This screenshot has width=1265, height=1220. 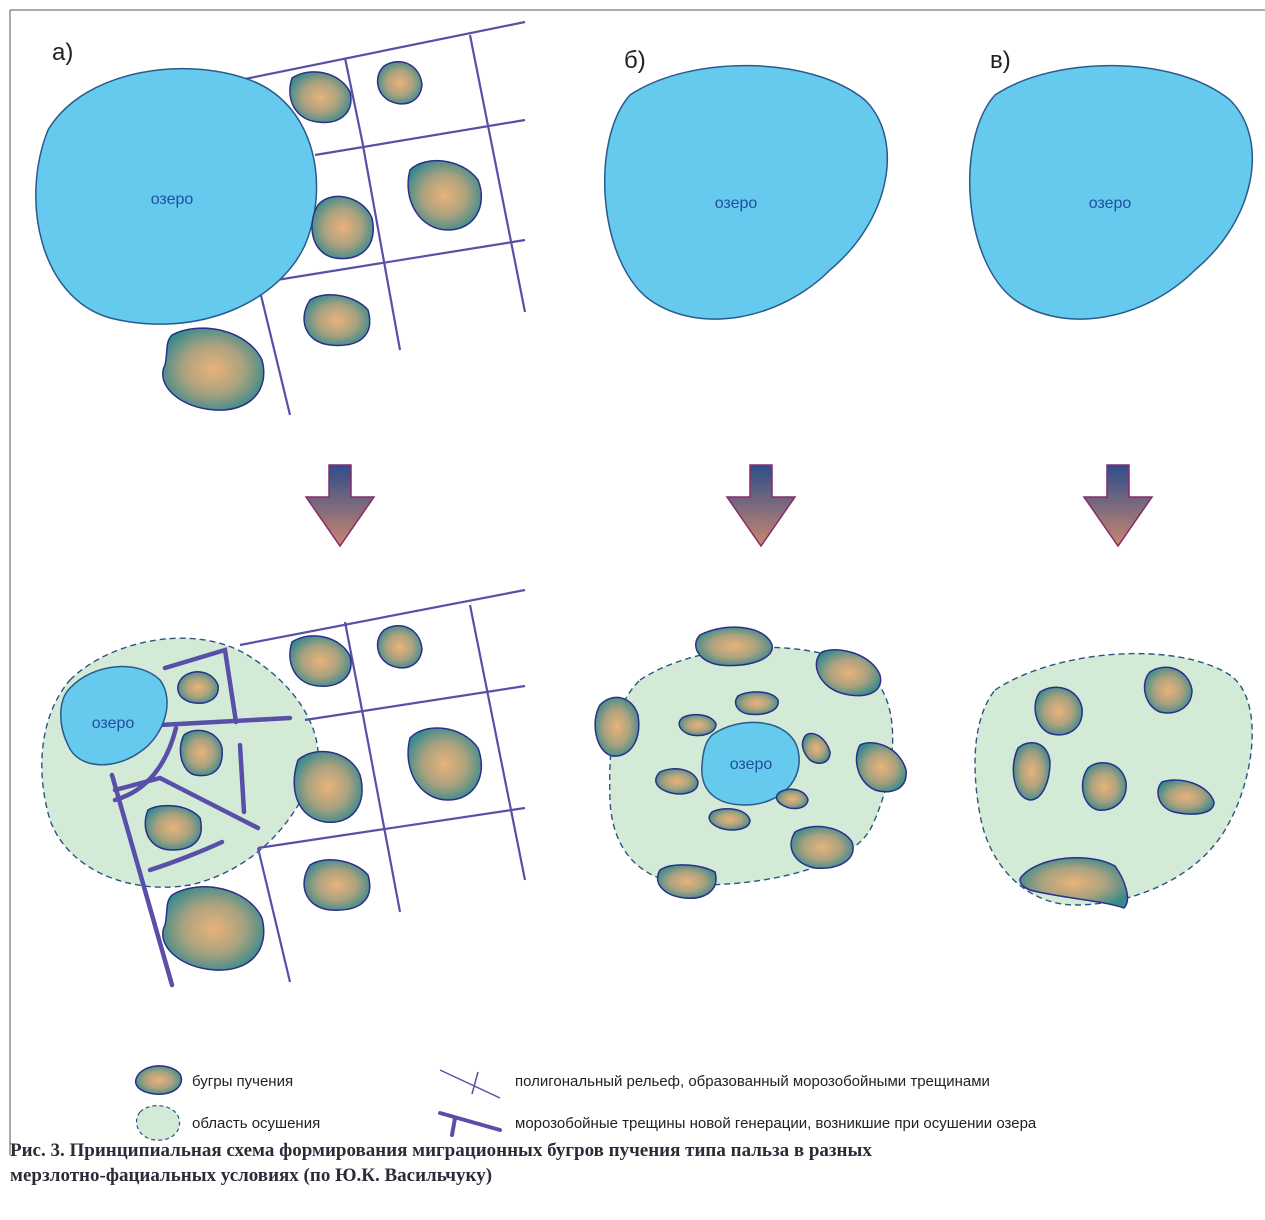 I want to click on panel-b-label: б), so click(x=635, y=60).